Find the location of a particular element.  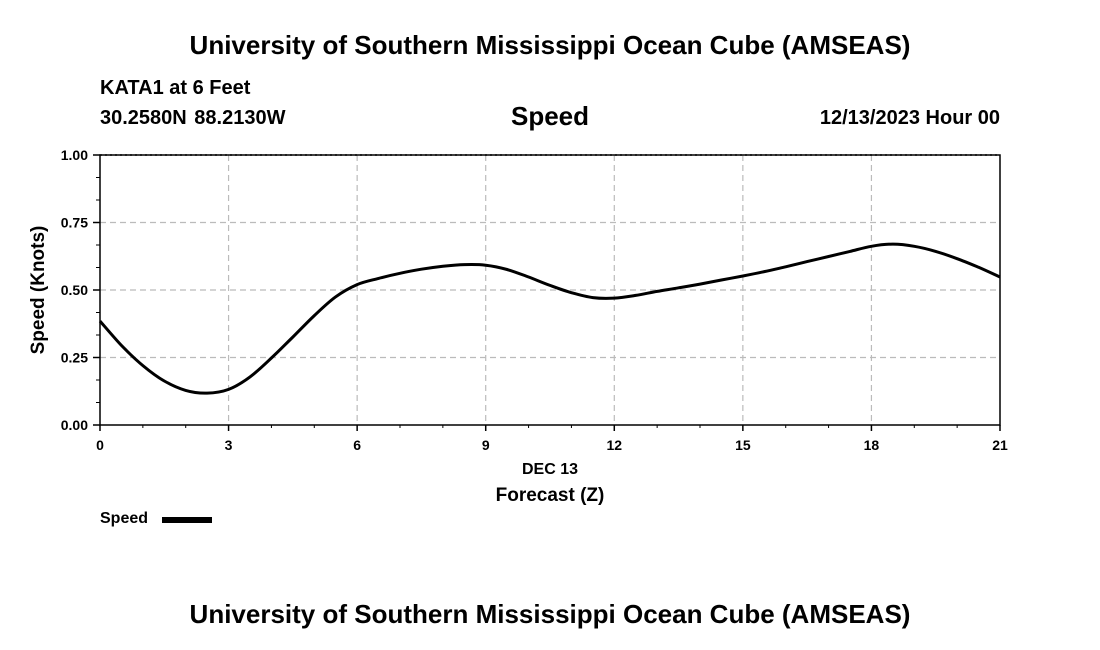

forecast-datetime: 12/13/2023 Hour 00 is located at coordinates (909, 118).